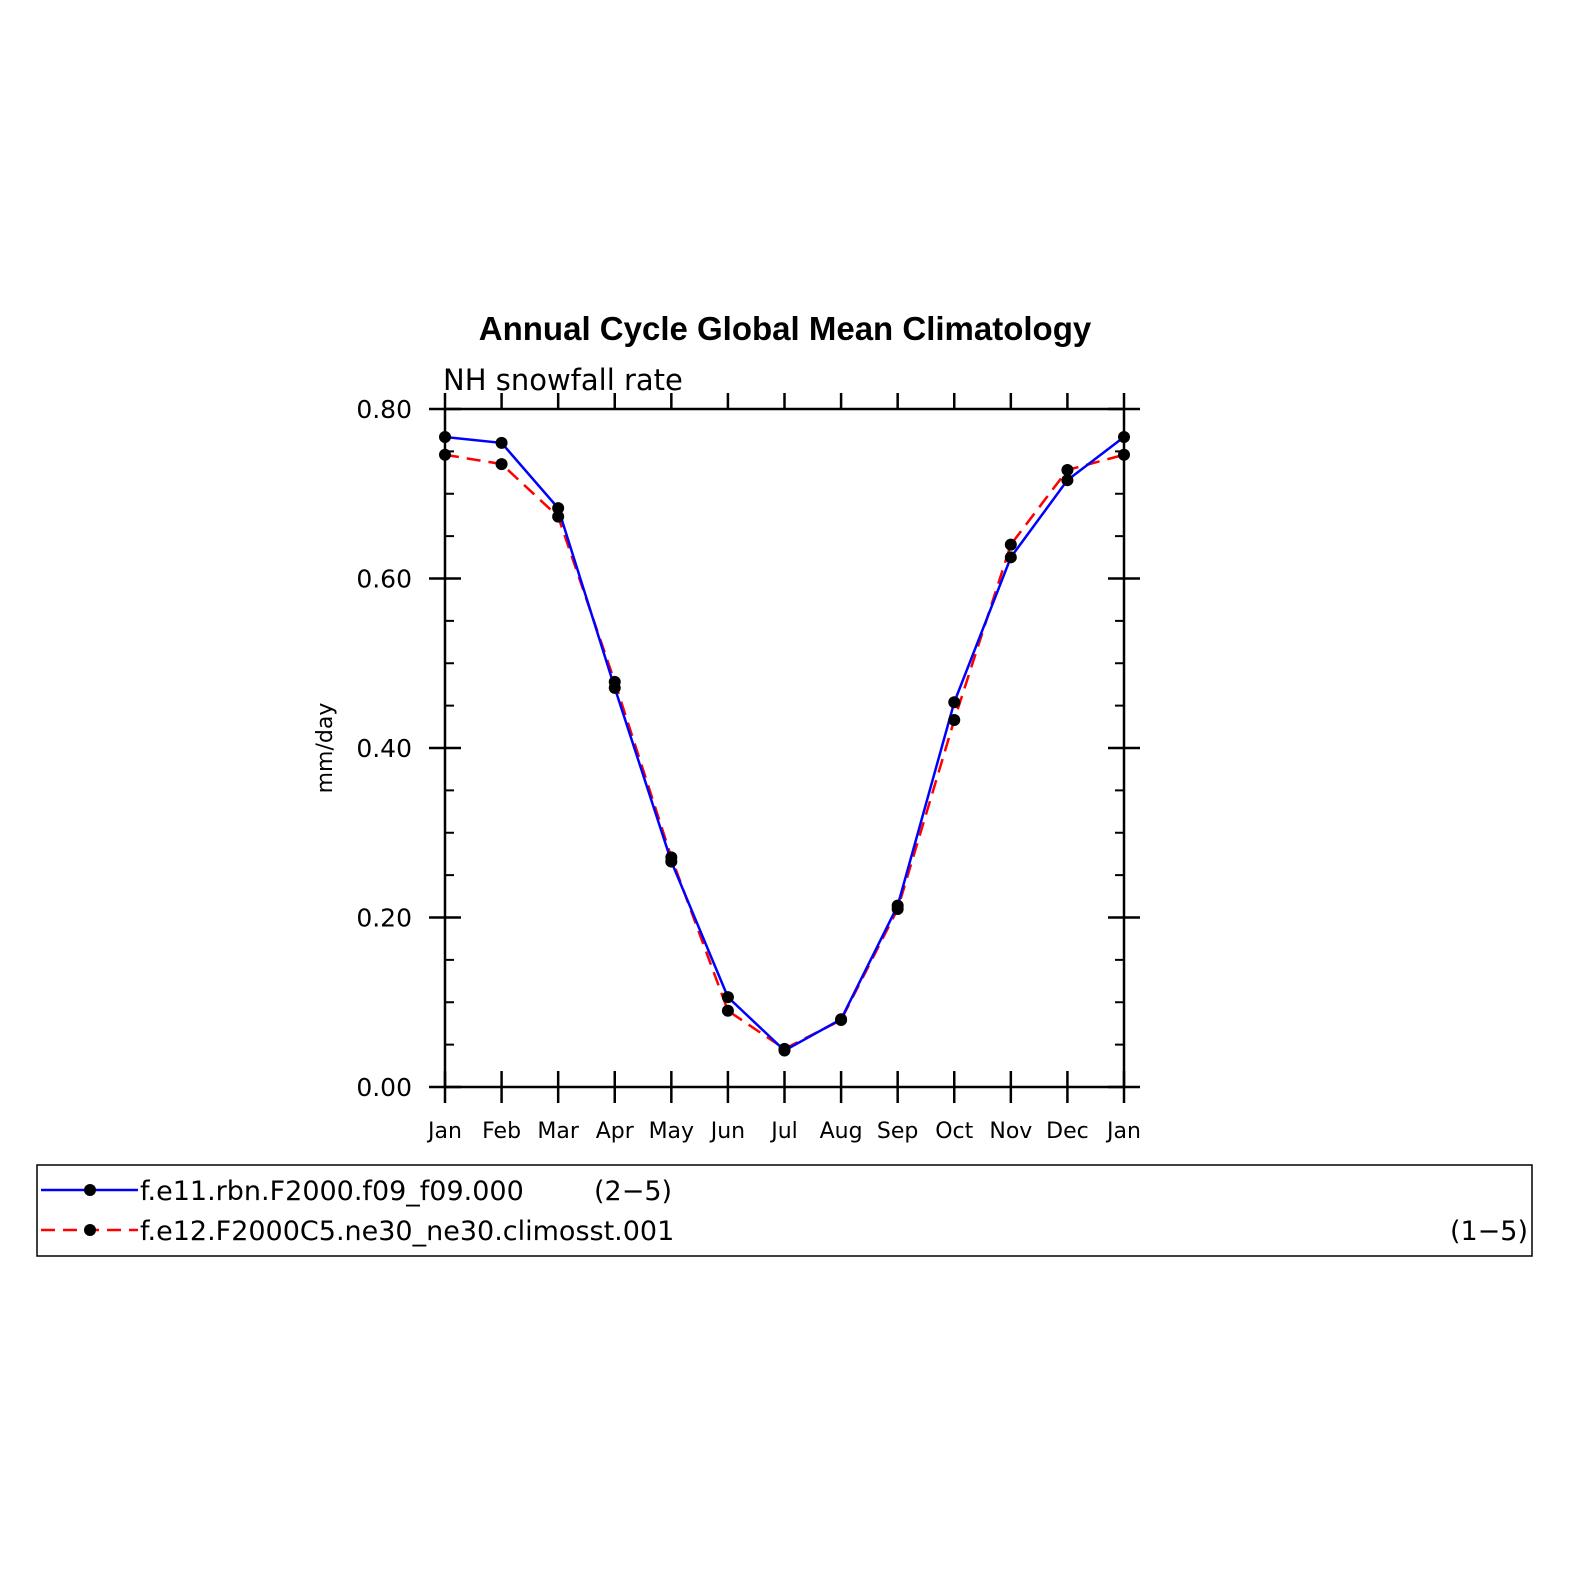  Describe the element at coordinates (954, 1131) in the screenshot. I see `x-tick-label: Oct` at that location.